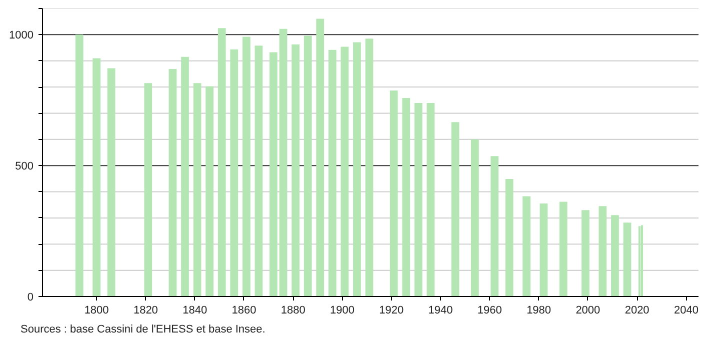 The image size is (710, 340). I want to click on x-tick-label: 2020, so click(637, 310).